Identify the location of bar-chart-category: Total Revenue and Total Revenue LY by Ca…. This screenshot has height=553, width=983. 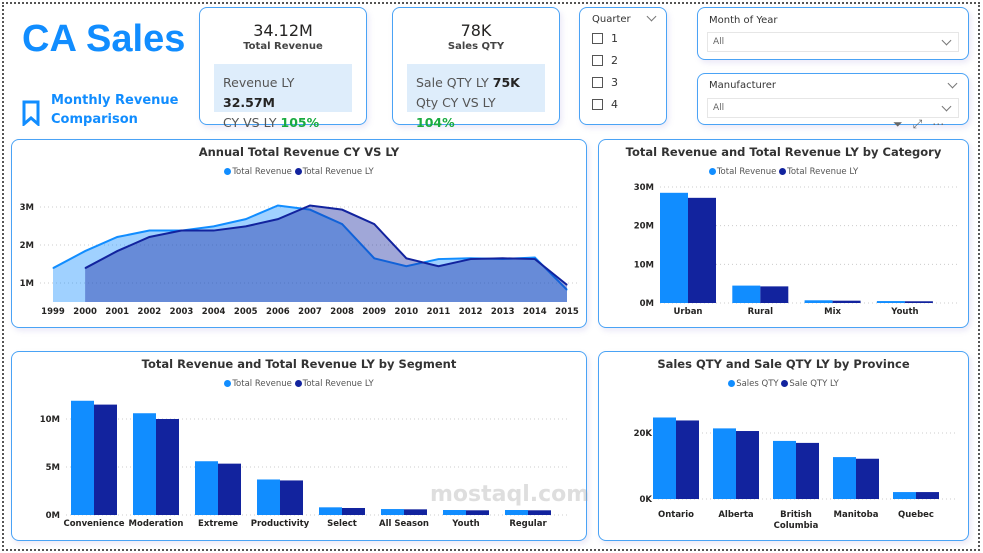
(783, 233).